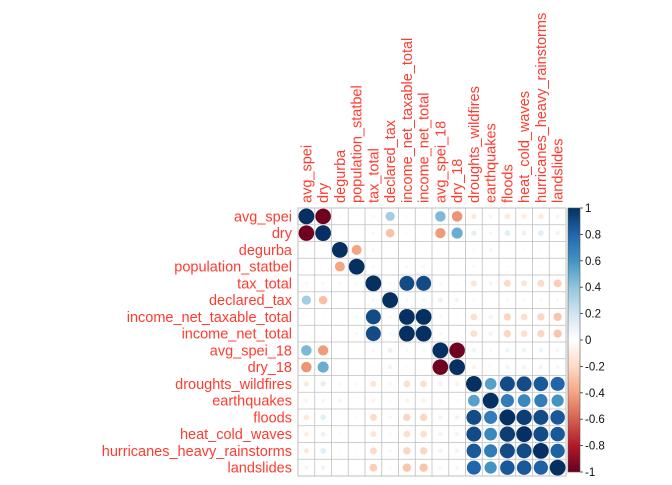  I want to click on corr-circle-income-net-total-declared-tax, so click(390, 334).